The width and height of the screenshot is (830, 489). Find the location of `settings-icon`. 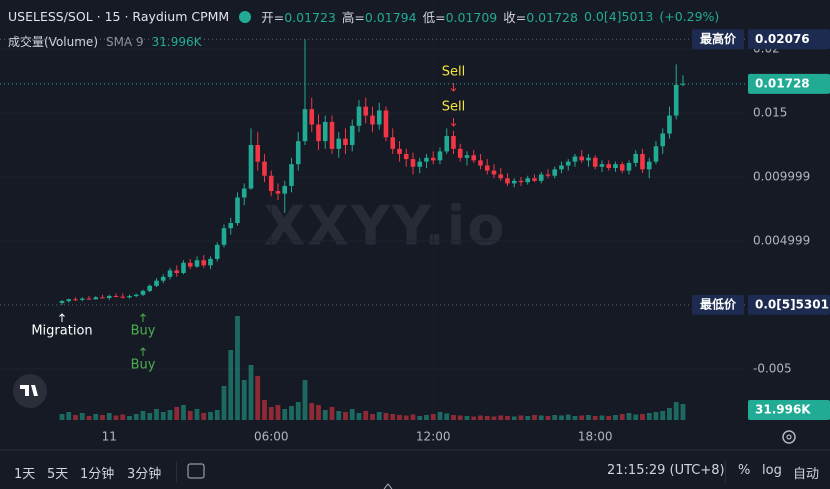

settings-icon is located at coordinates (789, 437).